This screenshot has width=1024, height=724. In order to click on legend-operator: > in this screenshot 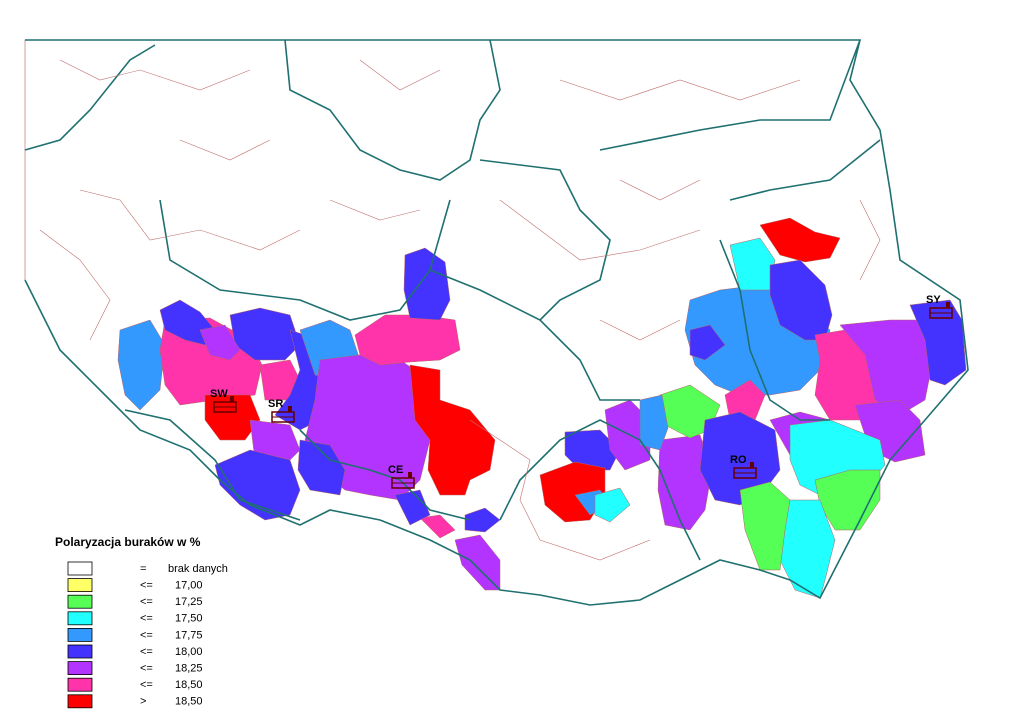, I will do `click(143, 702)`.